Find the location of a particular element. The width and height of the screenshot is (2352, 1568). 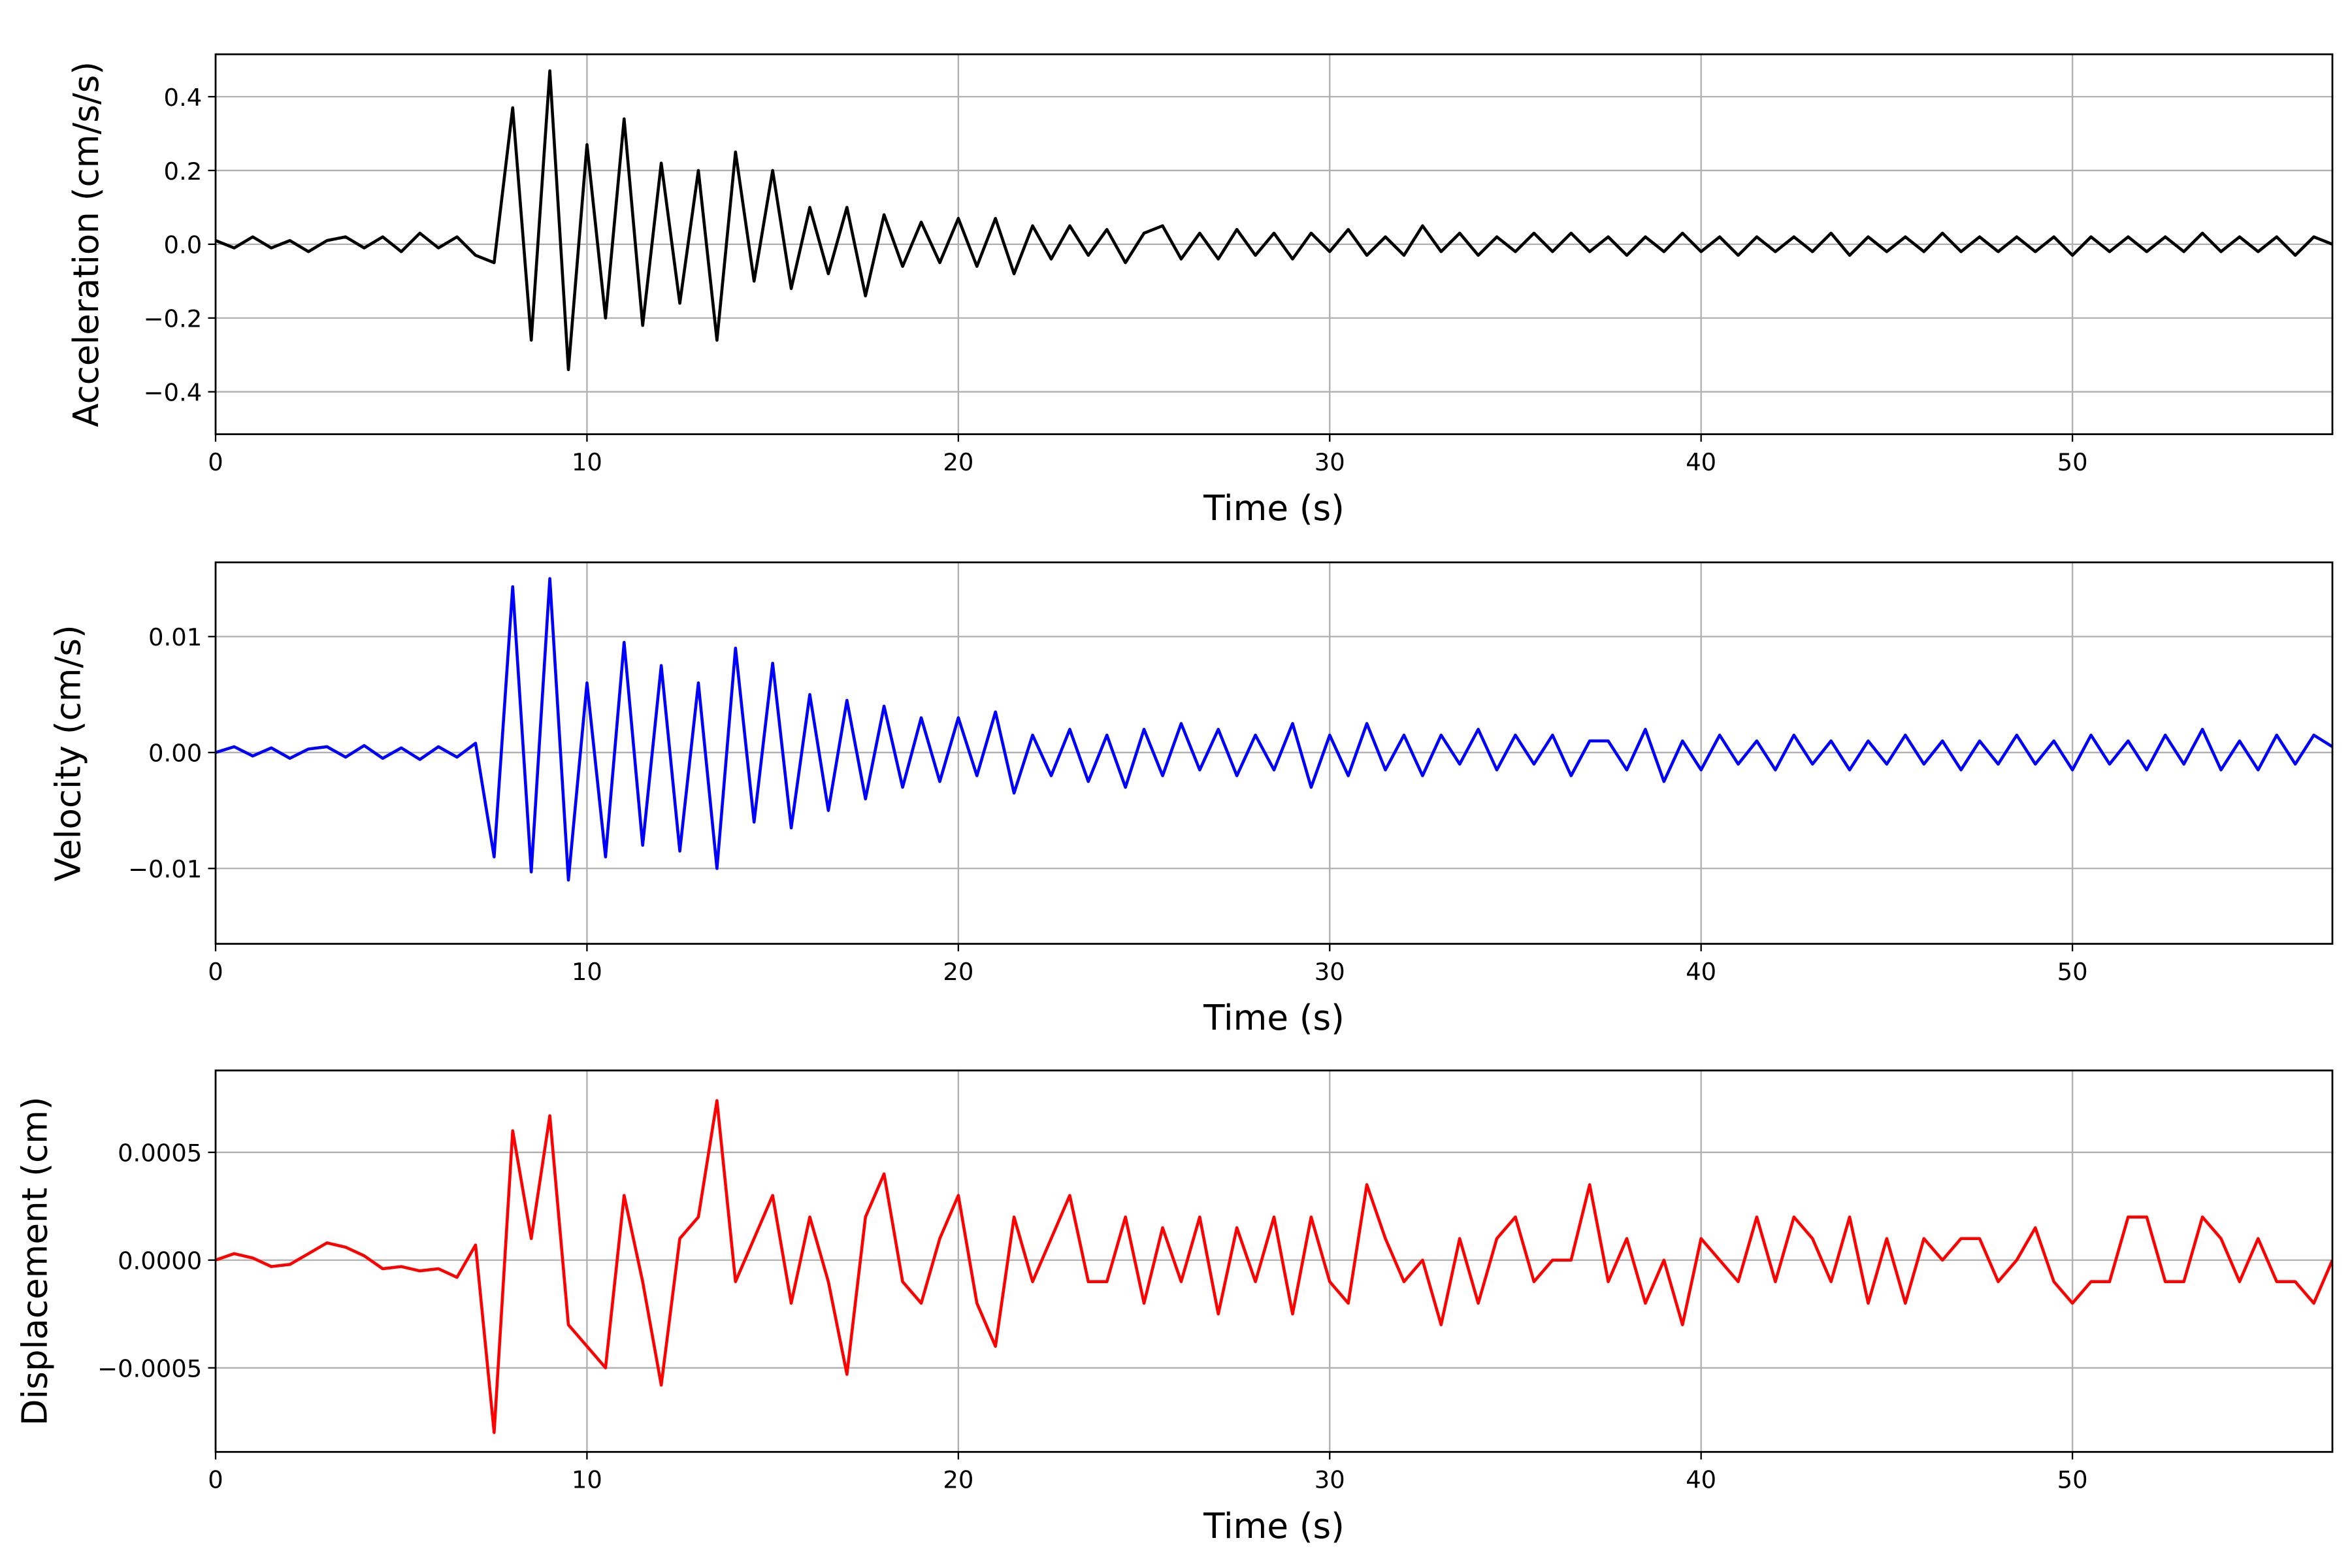

y-tick-label: 0.0000 is located at coordinates (160, 1261).